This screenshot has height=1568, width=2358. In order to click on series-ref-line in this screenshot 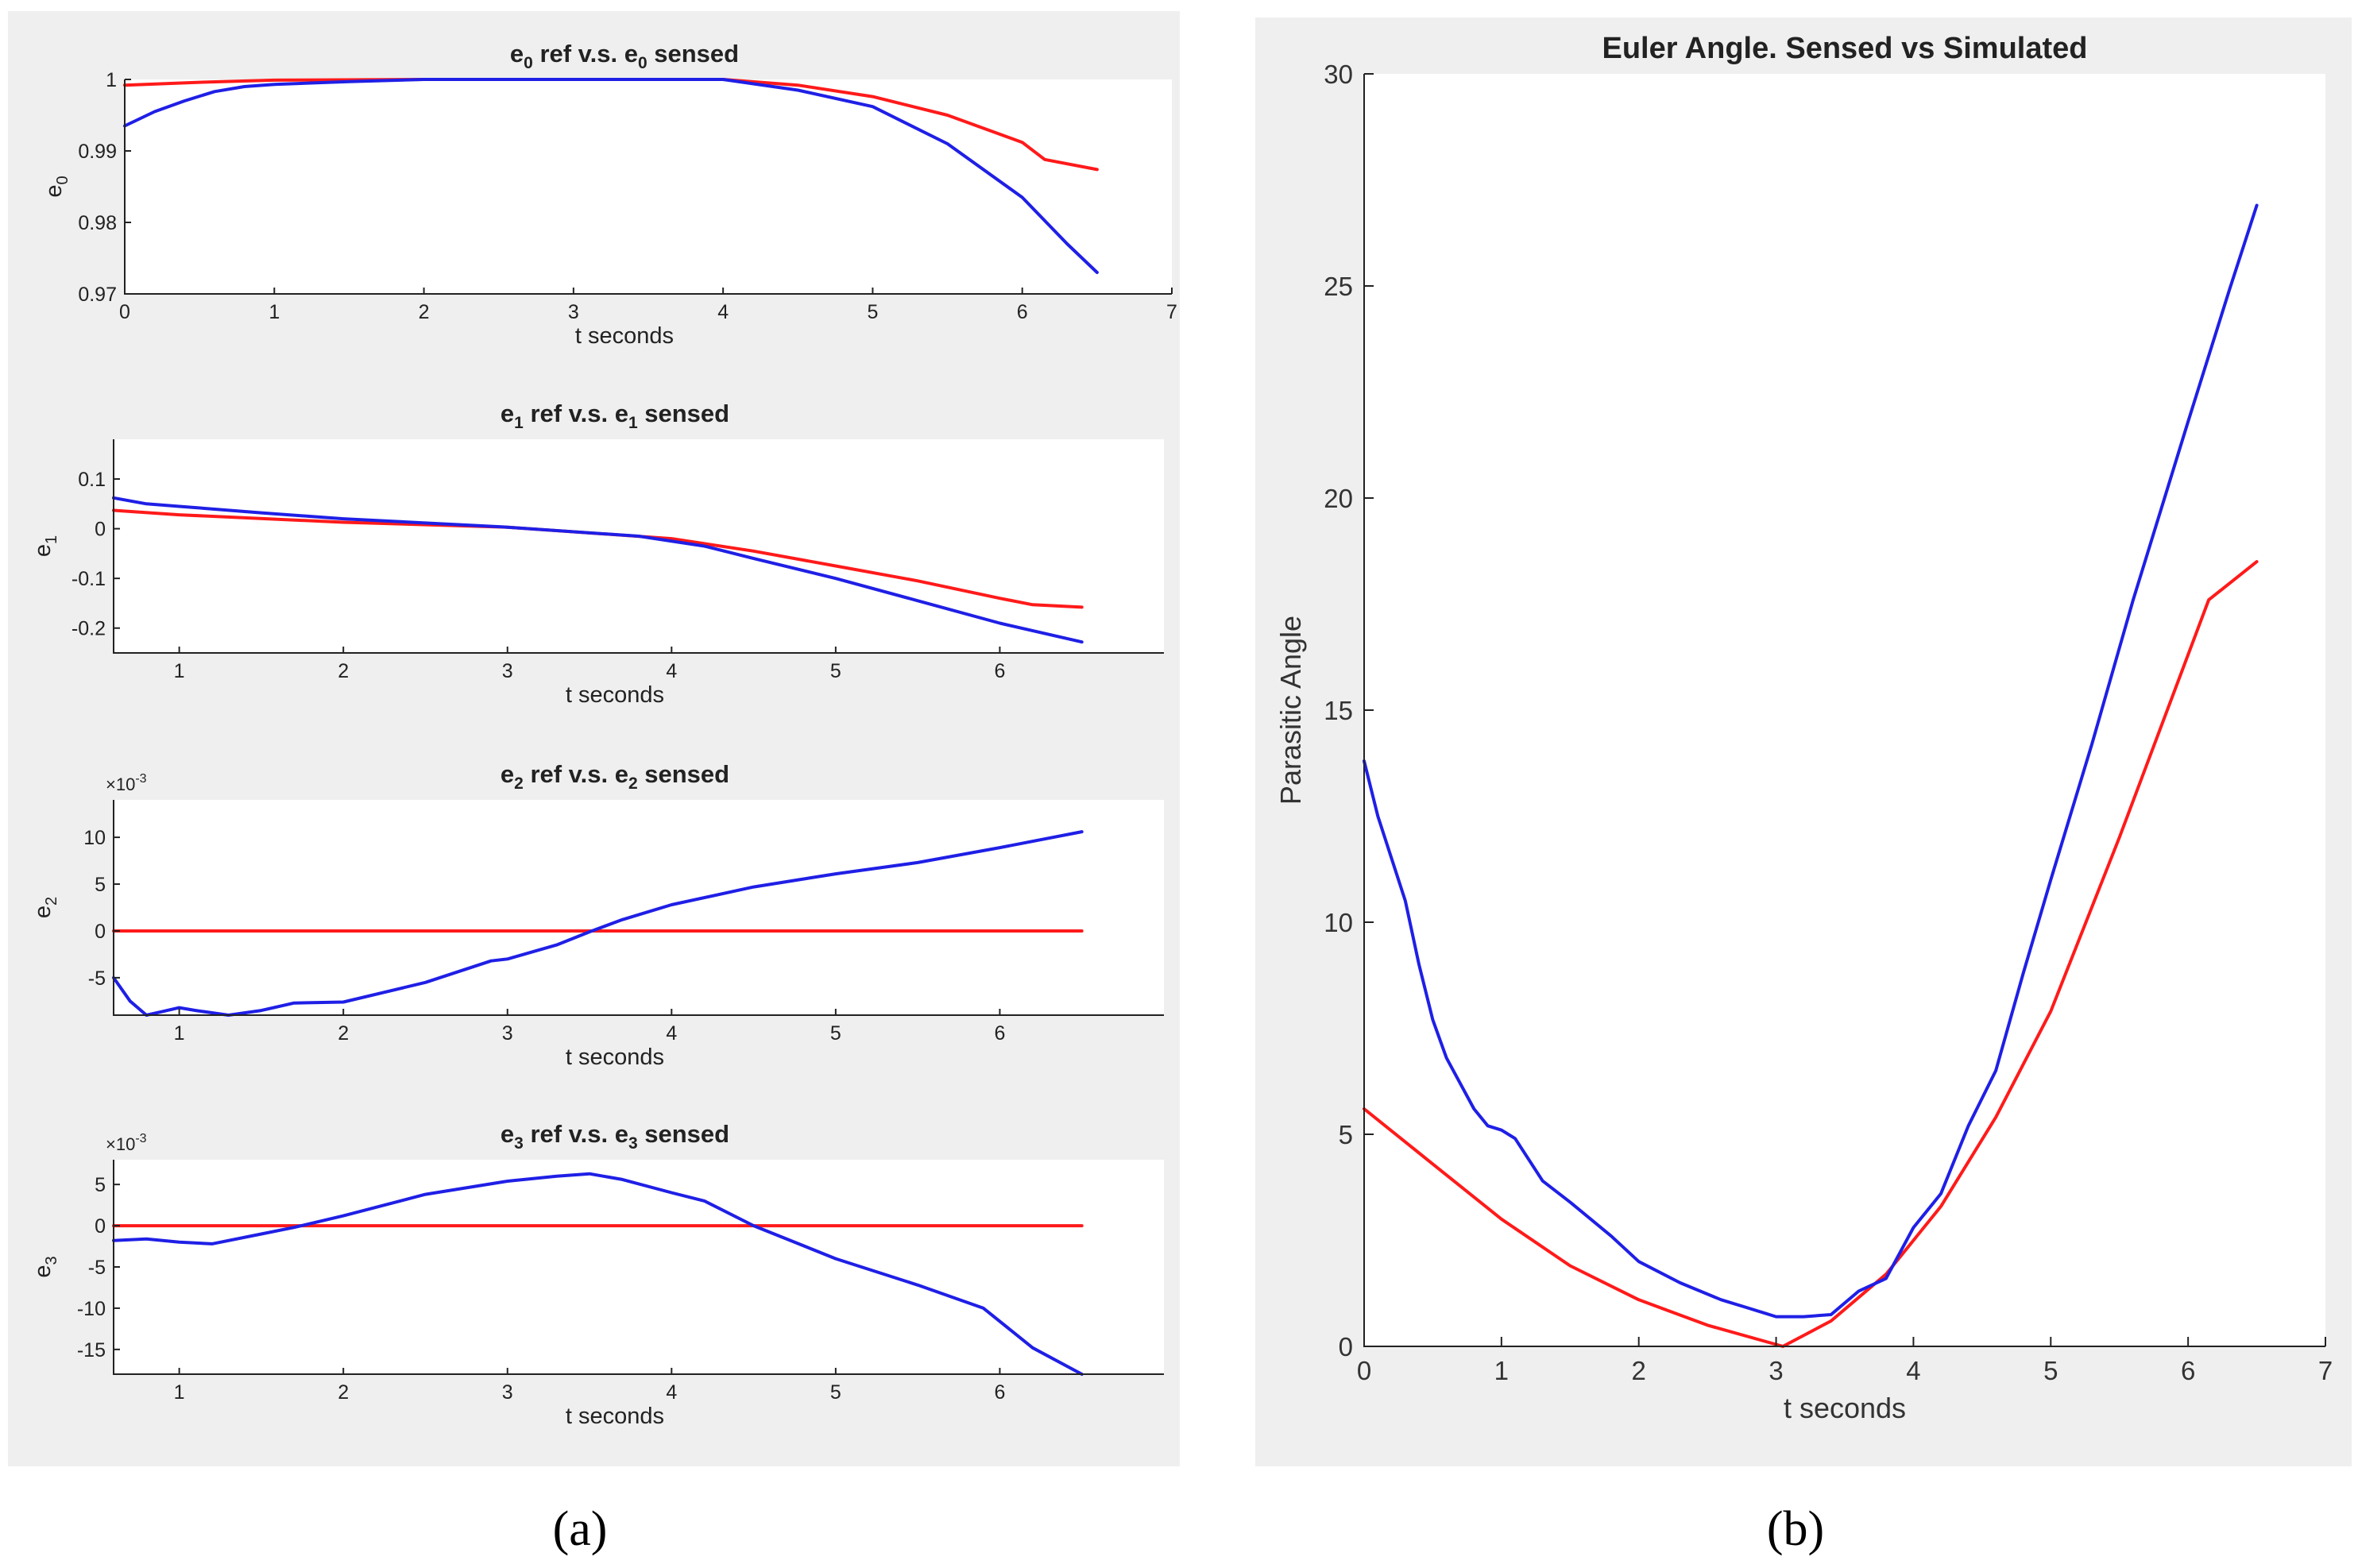, I will do `click(598, 558)`.